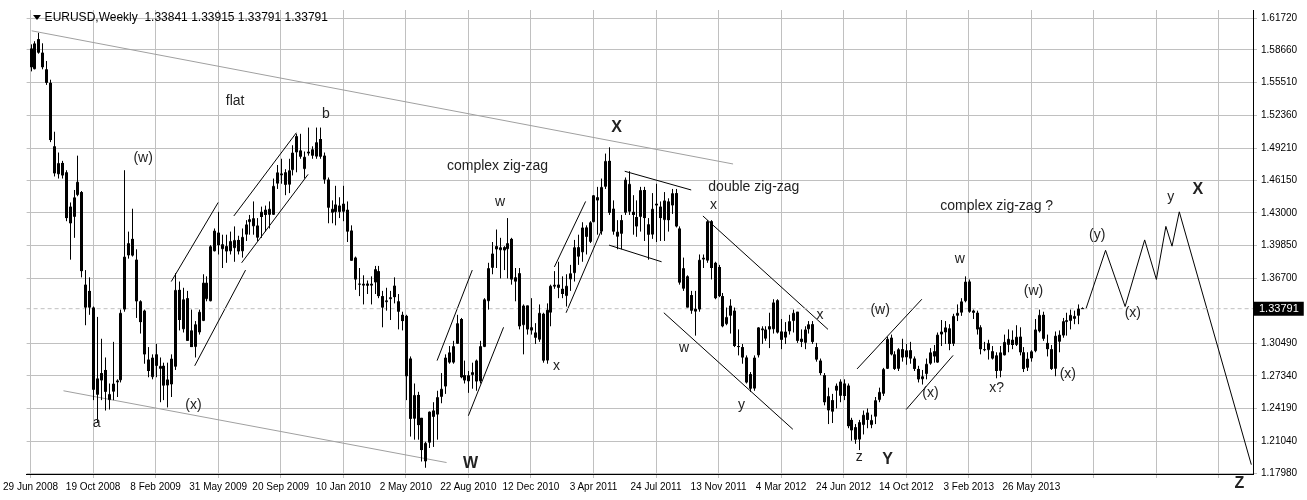 The height and width of the screenshot is (500, 1307). I want to click on chart-title: EURUSD,Weekly 1.33841 1.33915 1.33791 1.33791, so click(186, 17).